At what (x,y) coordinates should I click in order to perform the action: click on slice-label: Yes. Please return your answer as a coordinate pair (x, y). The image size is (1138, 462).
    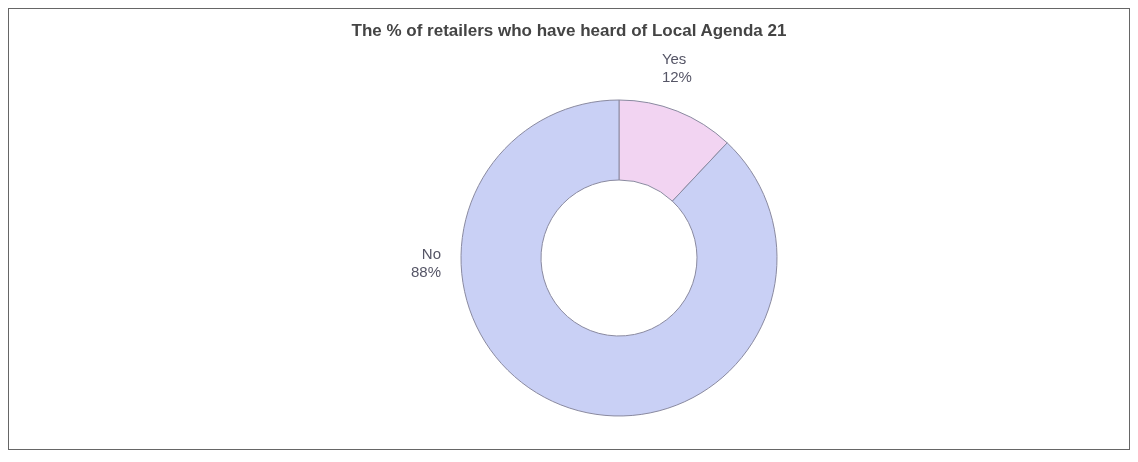
    Looking at the image, I should click on (674, 59).